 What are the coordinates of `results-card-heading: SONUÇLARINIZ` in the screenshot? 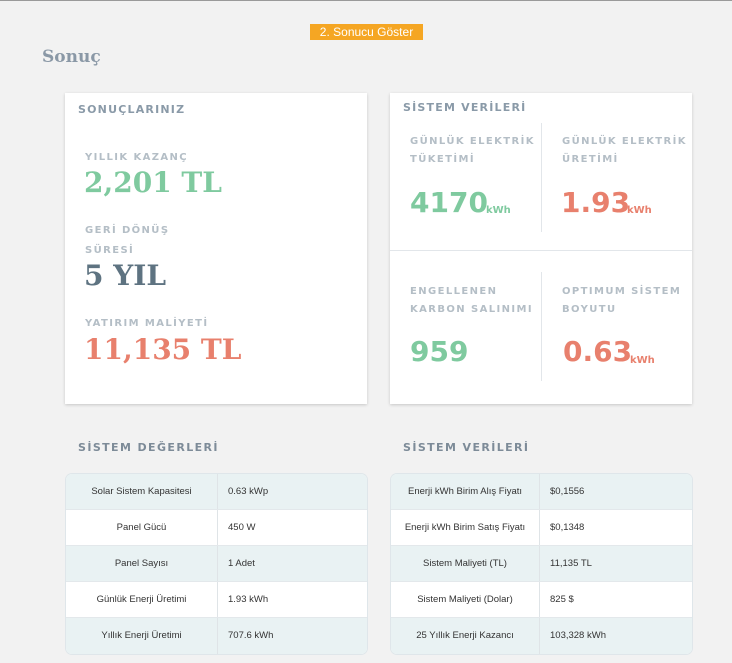 It's located at (132, 109).